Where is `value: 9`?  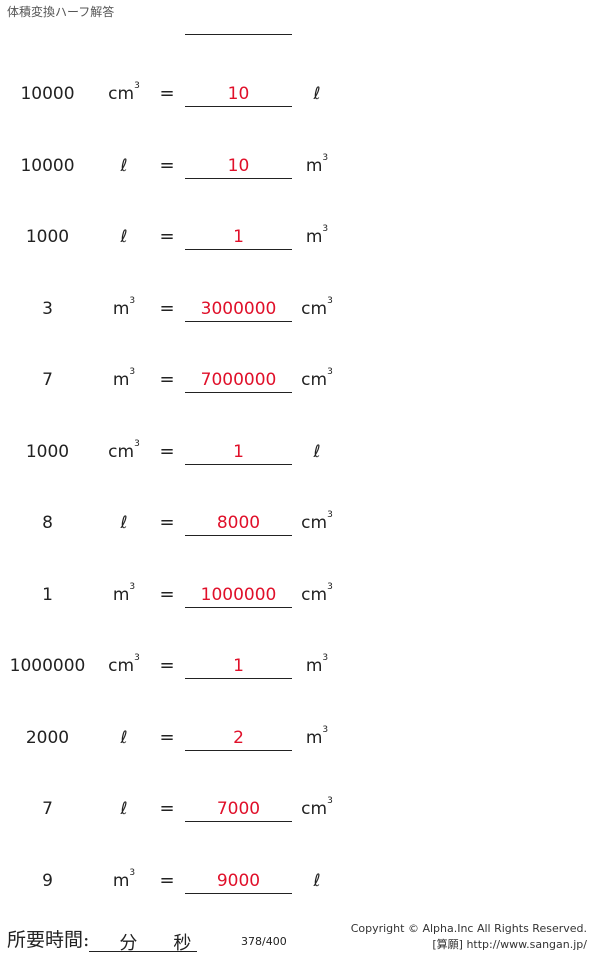 value: 9 is located at coordinates (47, 880).